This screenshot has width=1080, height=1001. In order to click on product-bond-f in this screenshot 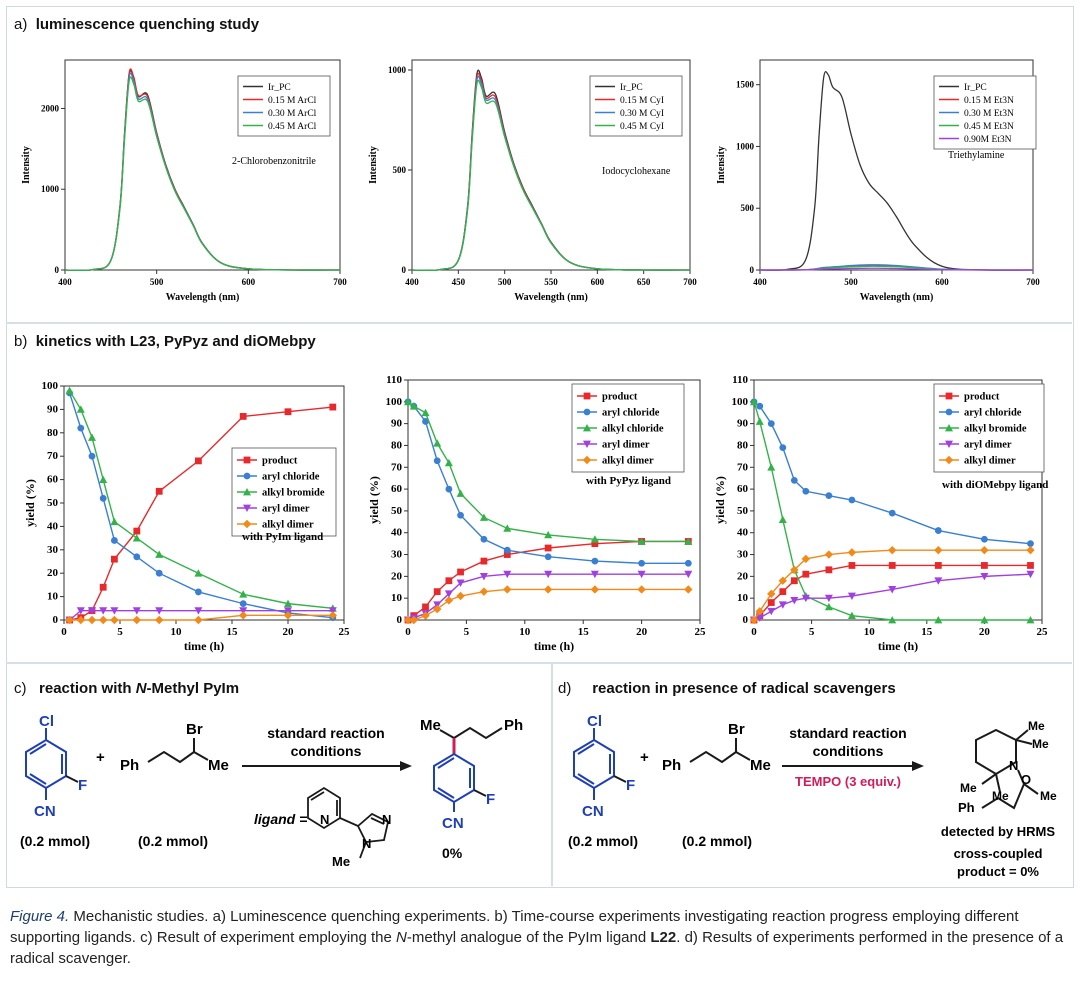, I will do `click(480, 793)`.